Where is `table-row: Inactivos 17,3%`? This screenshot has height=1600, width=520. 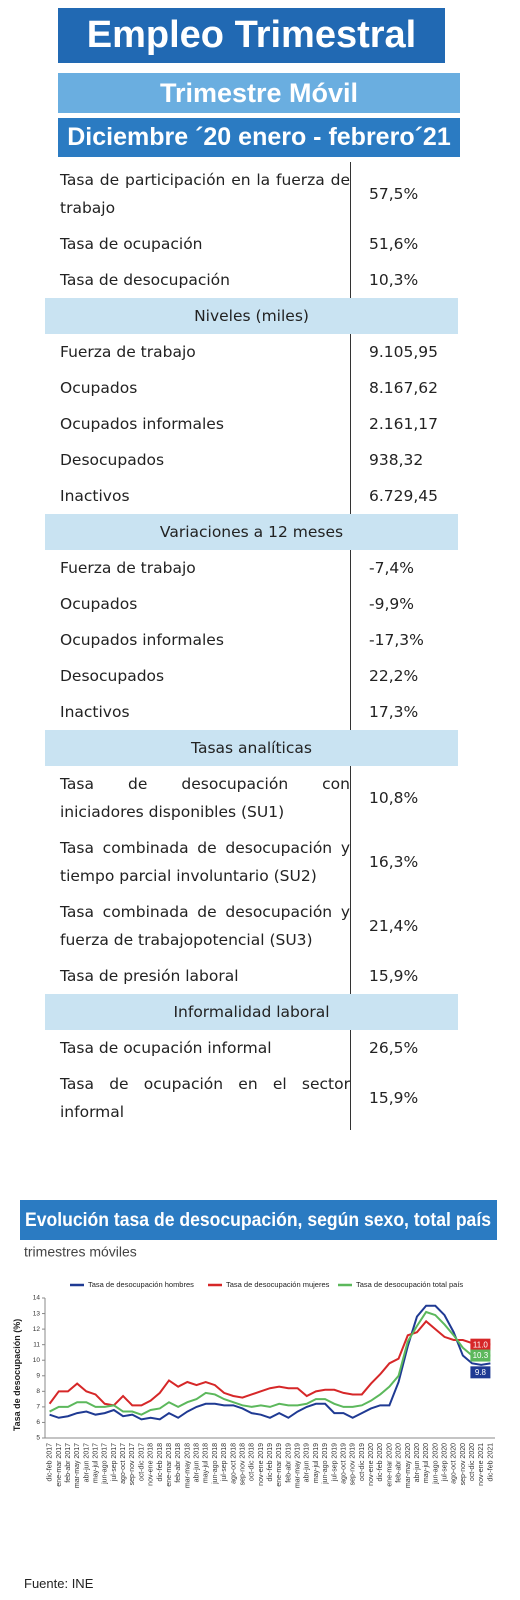
table-row: Inactivos 17,3% is located at coordinates (251, 712).